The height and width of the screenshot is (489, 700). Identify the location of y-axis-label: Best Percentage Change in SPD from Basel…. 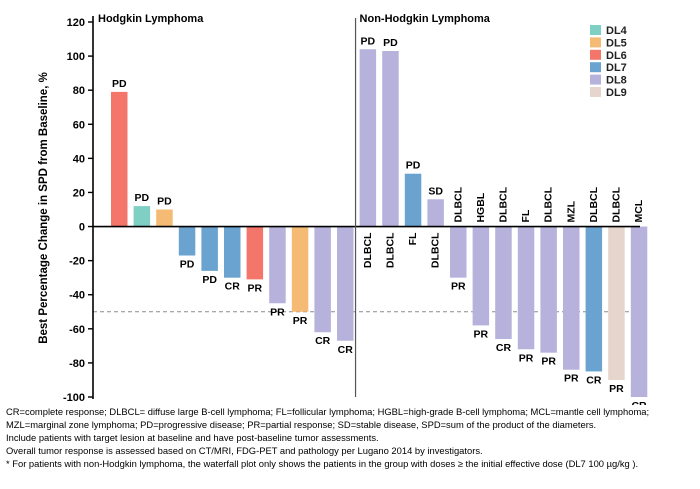
(44, 208).